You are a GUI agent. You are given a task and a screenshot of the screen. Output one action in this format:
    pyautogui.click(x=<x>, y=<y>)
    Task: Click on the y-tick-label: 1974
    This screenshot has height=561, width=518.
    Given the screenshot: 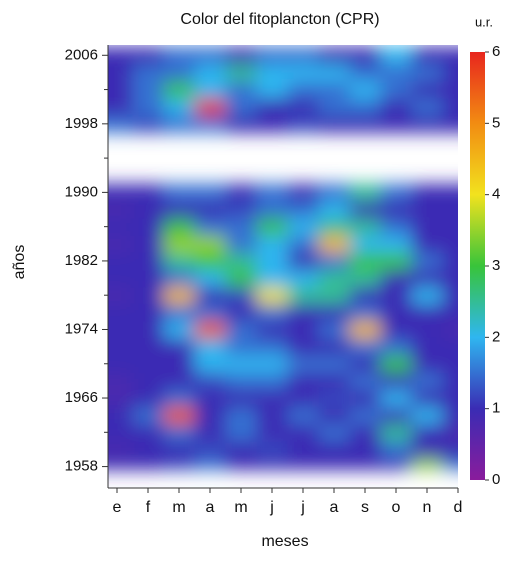 What is the action you would take?
    pyautogui.click(x=81, y=328)
    